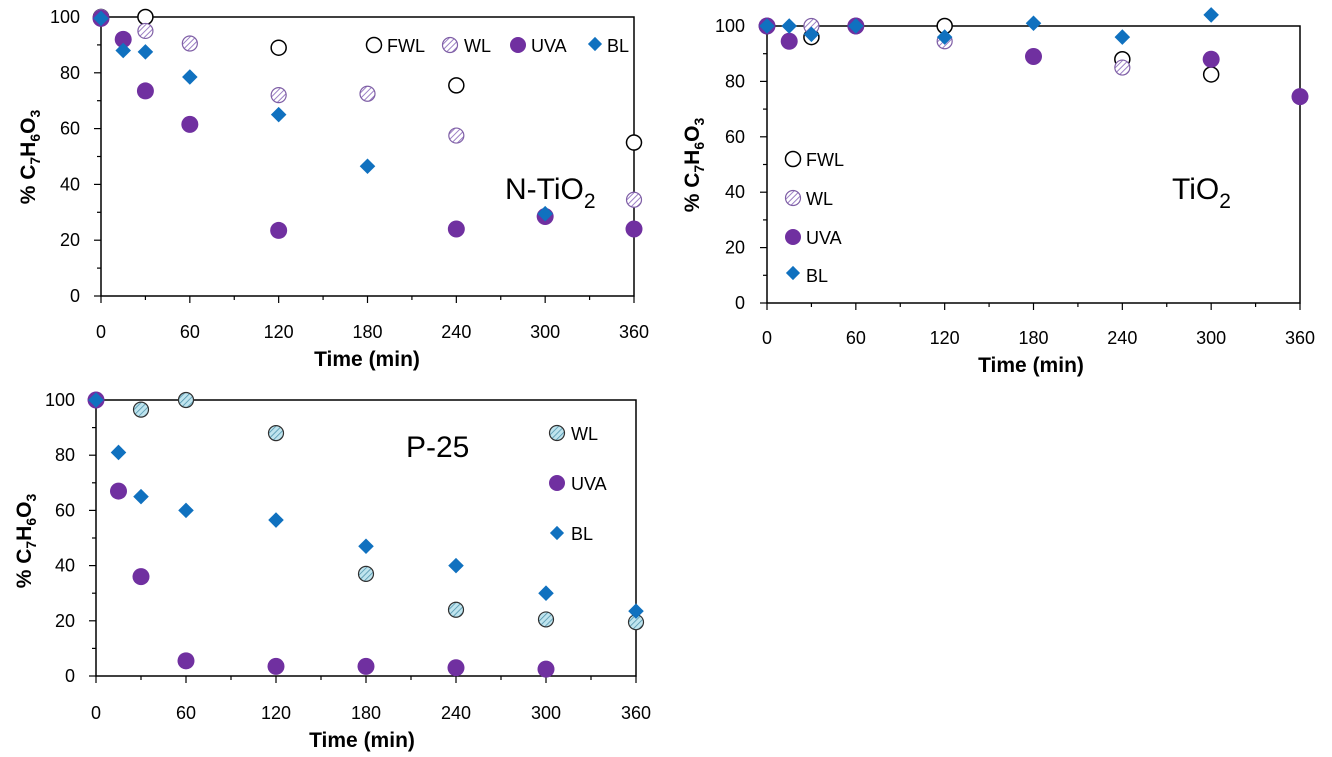 The width and height of the screenshot is (1332, 757). What do you see at coordinates (549, 46) in the screenshot?
I see `legend-uva-label: UVA` at bounding box center [549, 46].